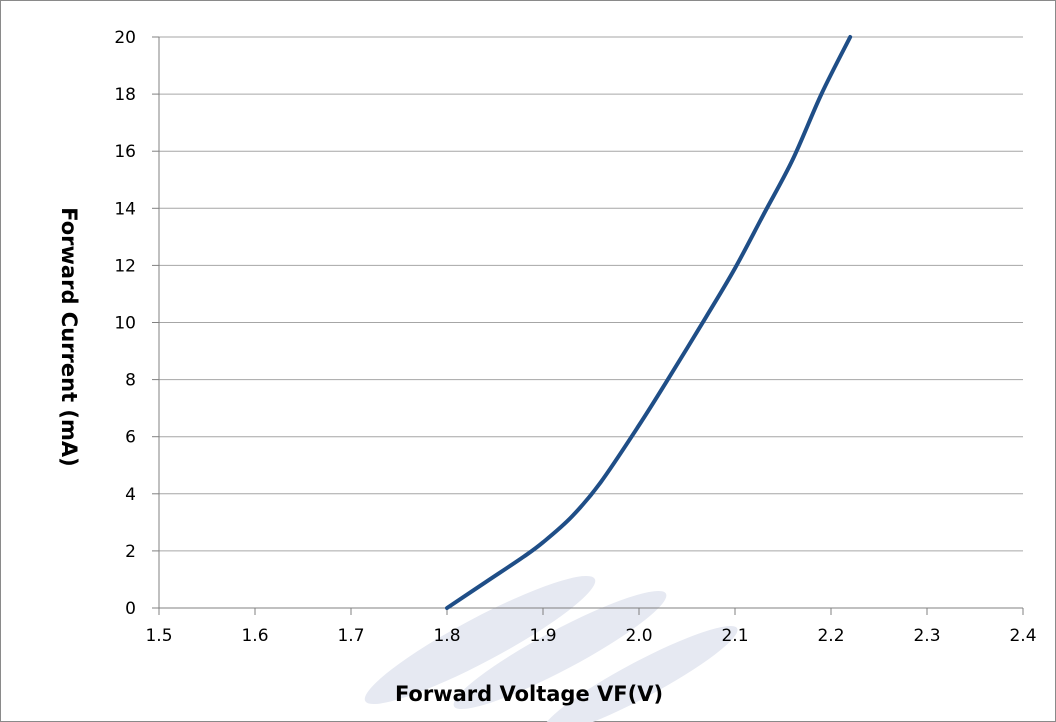 The image size is (1056, 722). Describe the element at coordinates (830, 636) in the screenshot. I see `x-tick-label: 2.2` at that location.